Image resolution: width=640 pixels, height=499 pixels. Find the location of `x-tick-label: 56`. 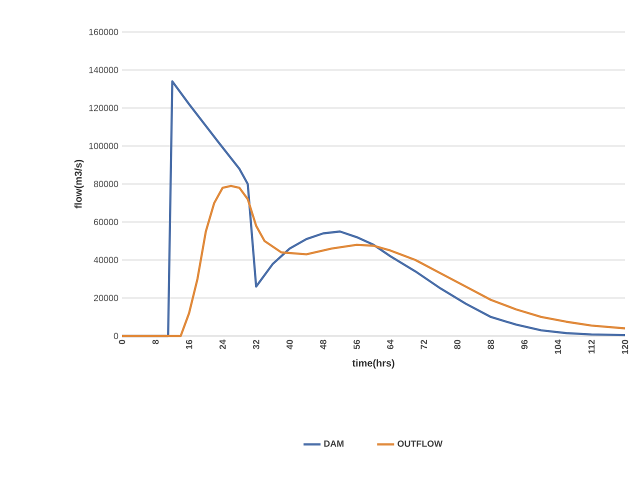

x-tick-label: 56 is located at coordinates (357, 345).